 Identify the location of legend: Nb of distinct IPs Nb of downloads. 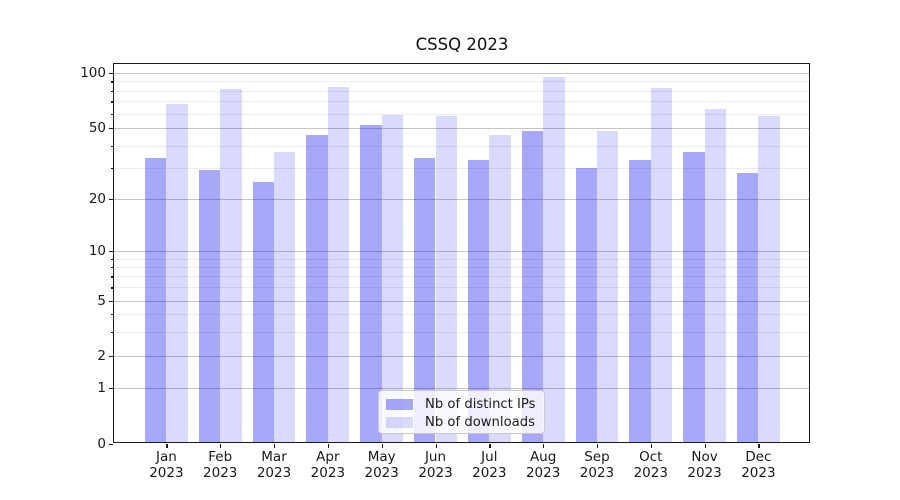
(461, 412).